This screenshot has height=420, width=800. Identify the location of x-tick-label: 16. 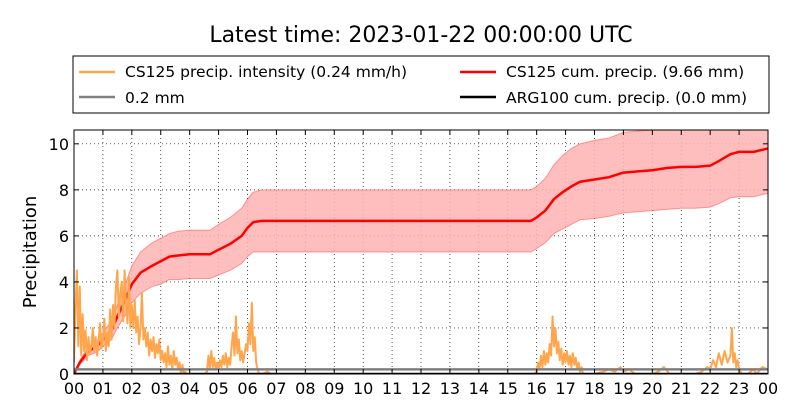
(536, 388).